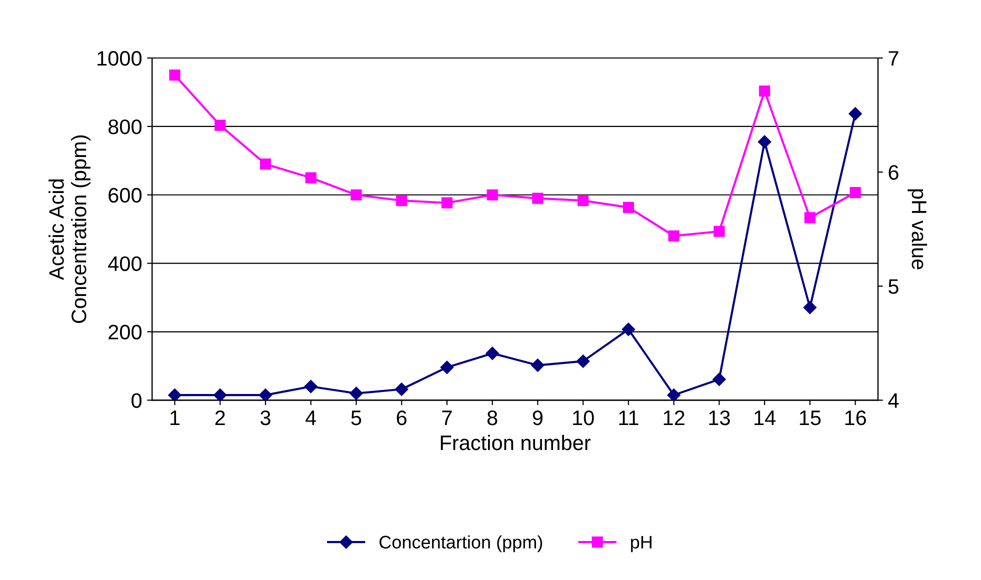 The image size is (981, 580). Describe the element at coordinates (125, 195) in the screenshot. I see `y-tick-label: 600` at that location.